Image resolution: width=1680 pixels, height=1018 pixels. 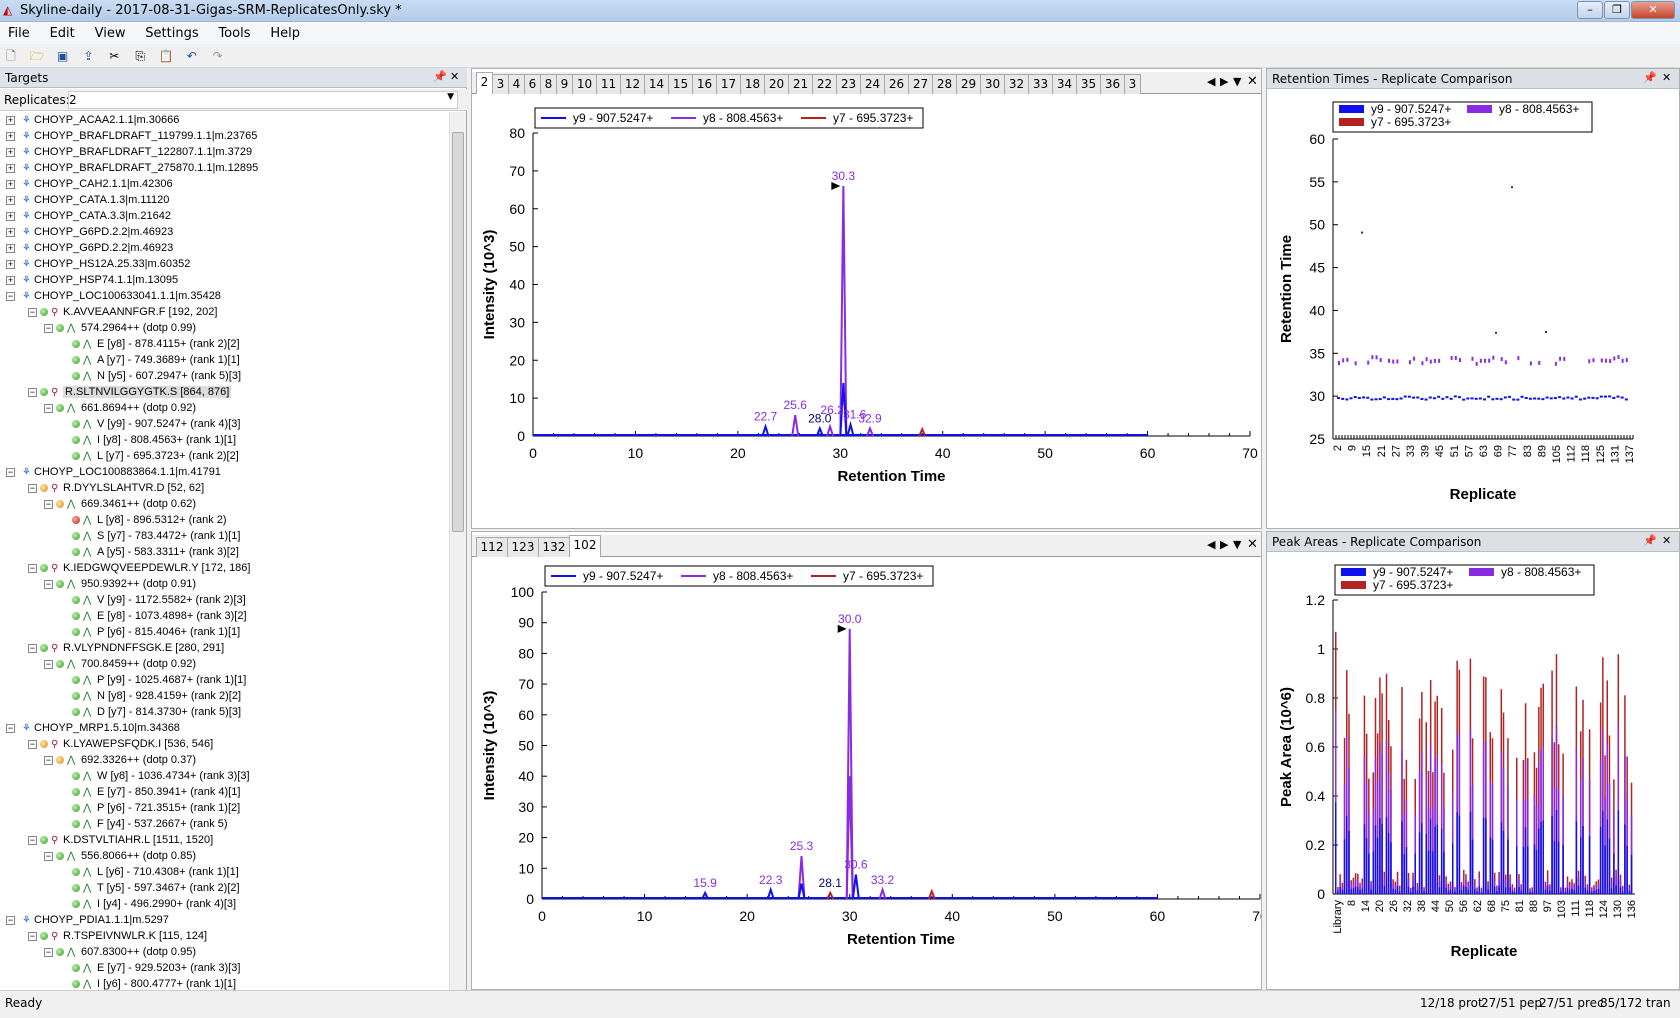 I want to click on tree-row: + ⚘ CHOYP_HS12A.25.33|m.60352, so click(x=224, y=264).